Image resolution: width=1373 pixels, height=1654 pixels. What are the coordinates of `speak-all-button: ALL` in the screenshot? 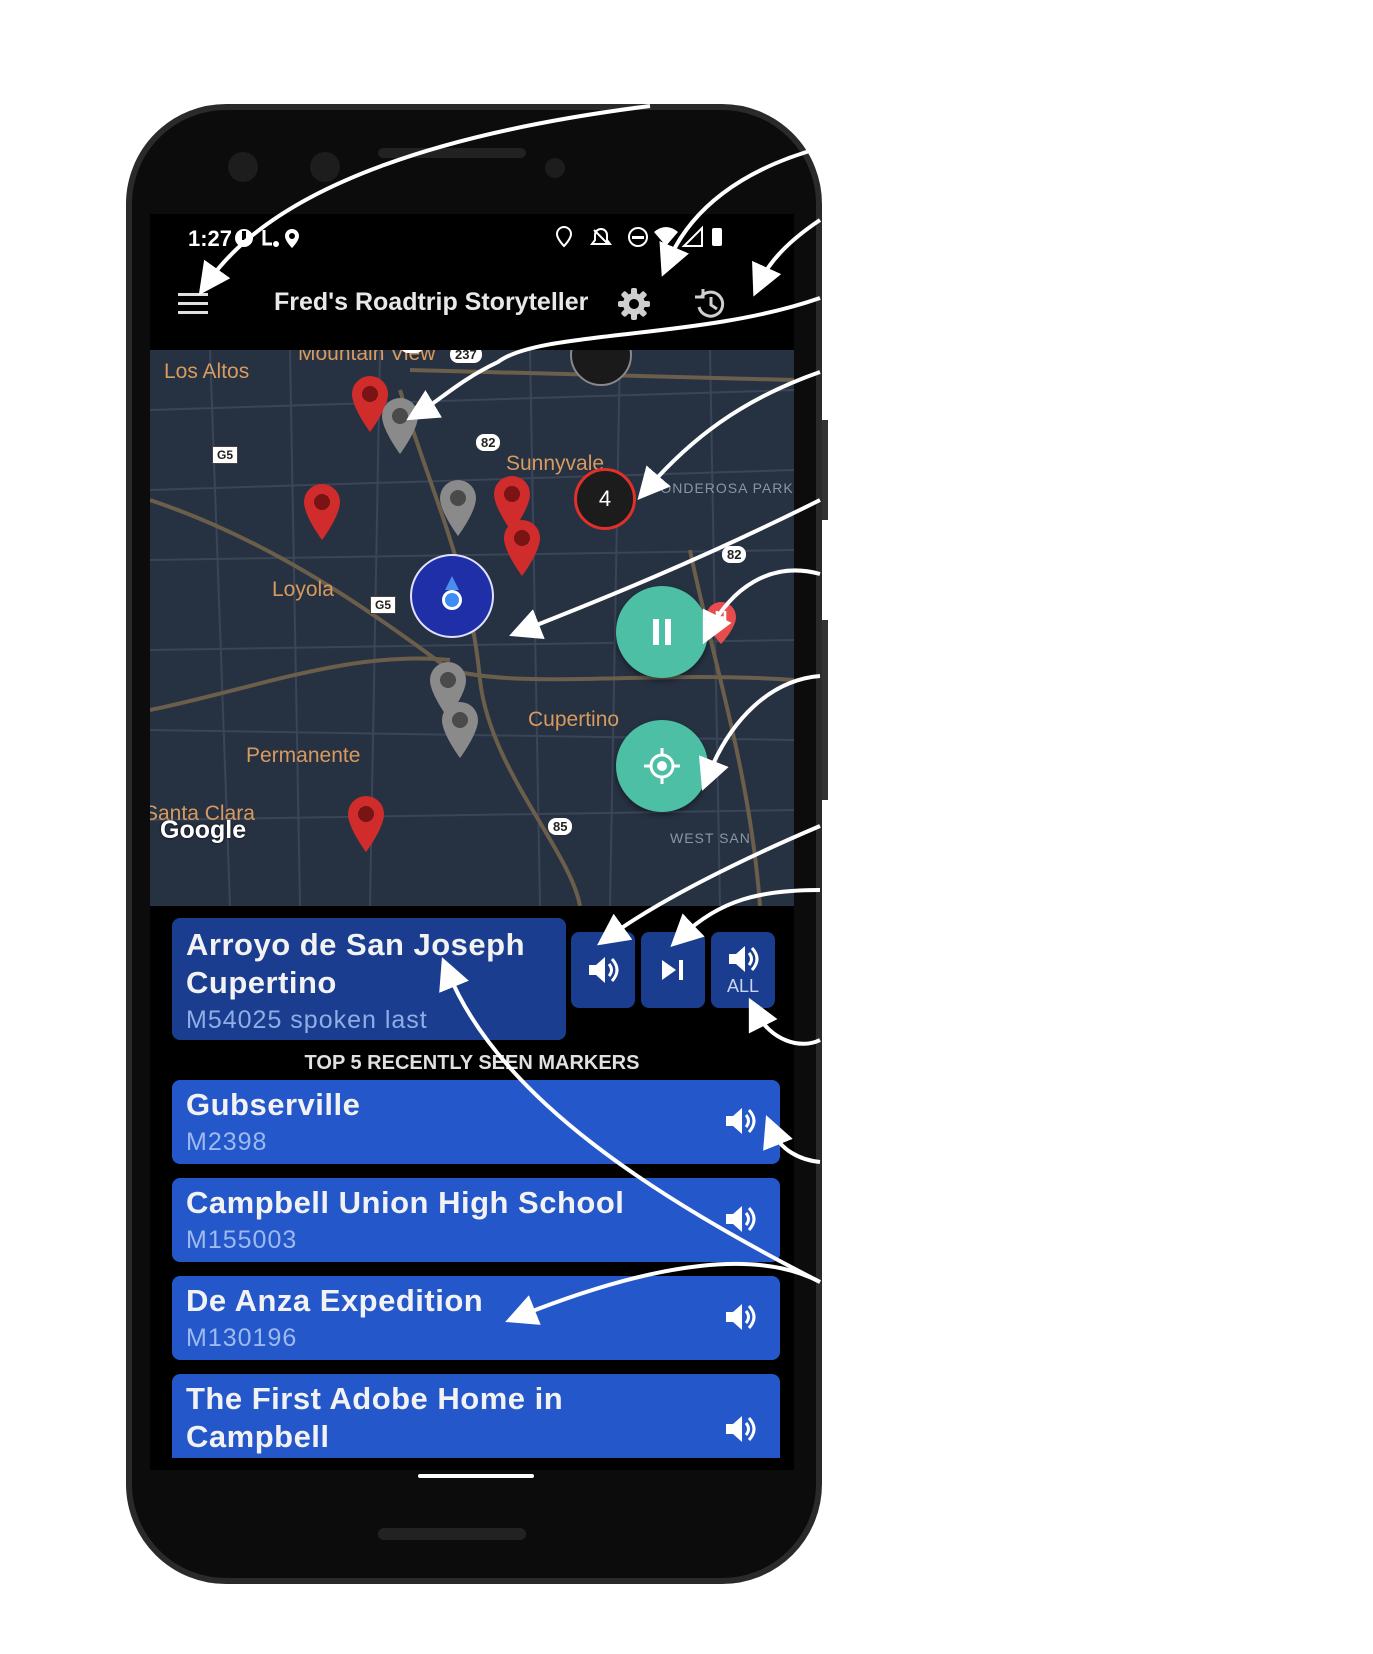 It's located at (743, 970).